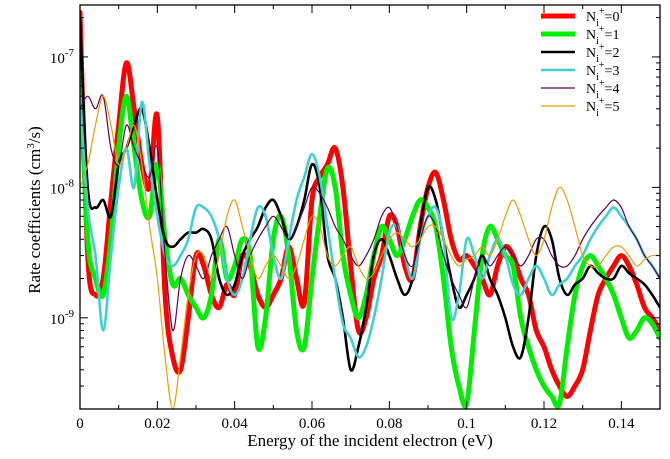 The image size is (670, 459). Describe the element at coordinates (62, 318) in the screenshot. I see `y-tick-label: 10⁻⁹` at that location.